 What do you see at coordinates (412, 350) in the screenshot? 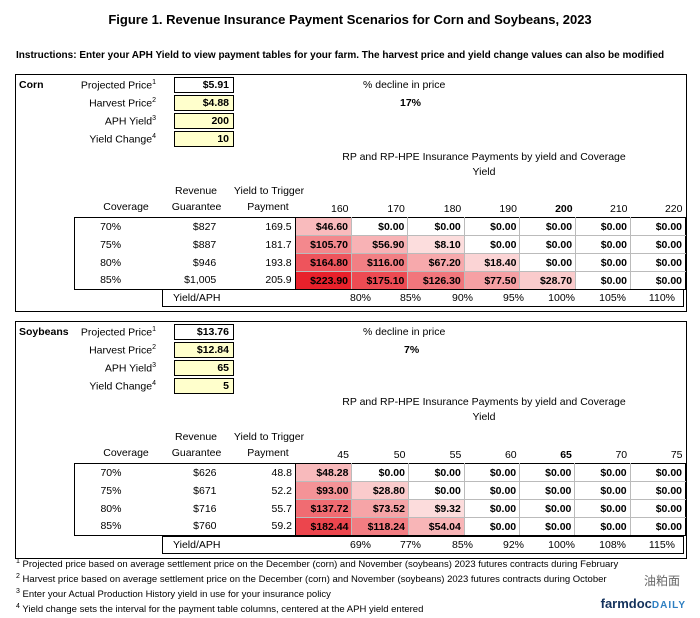
I see `pct-decline-value: 7%` at bounding box center [412, 350].